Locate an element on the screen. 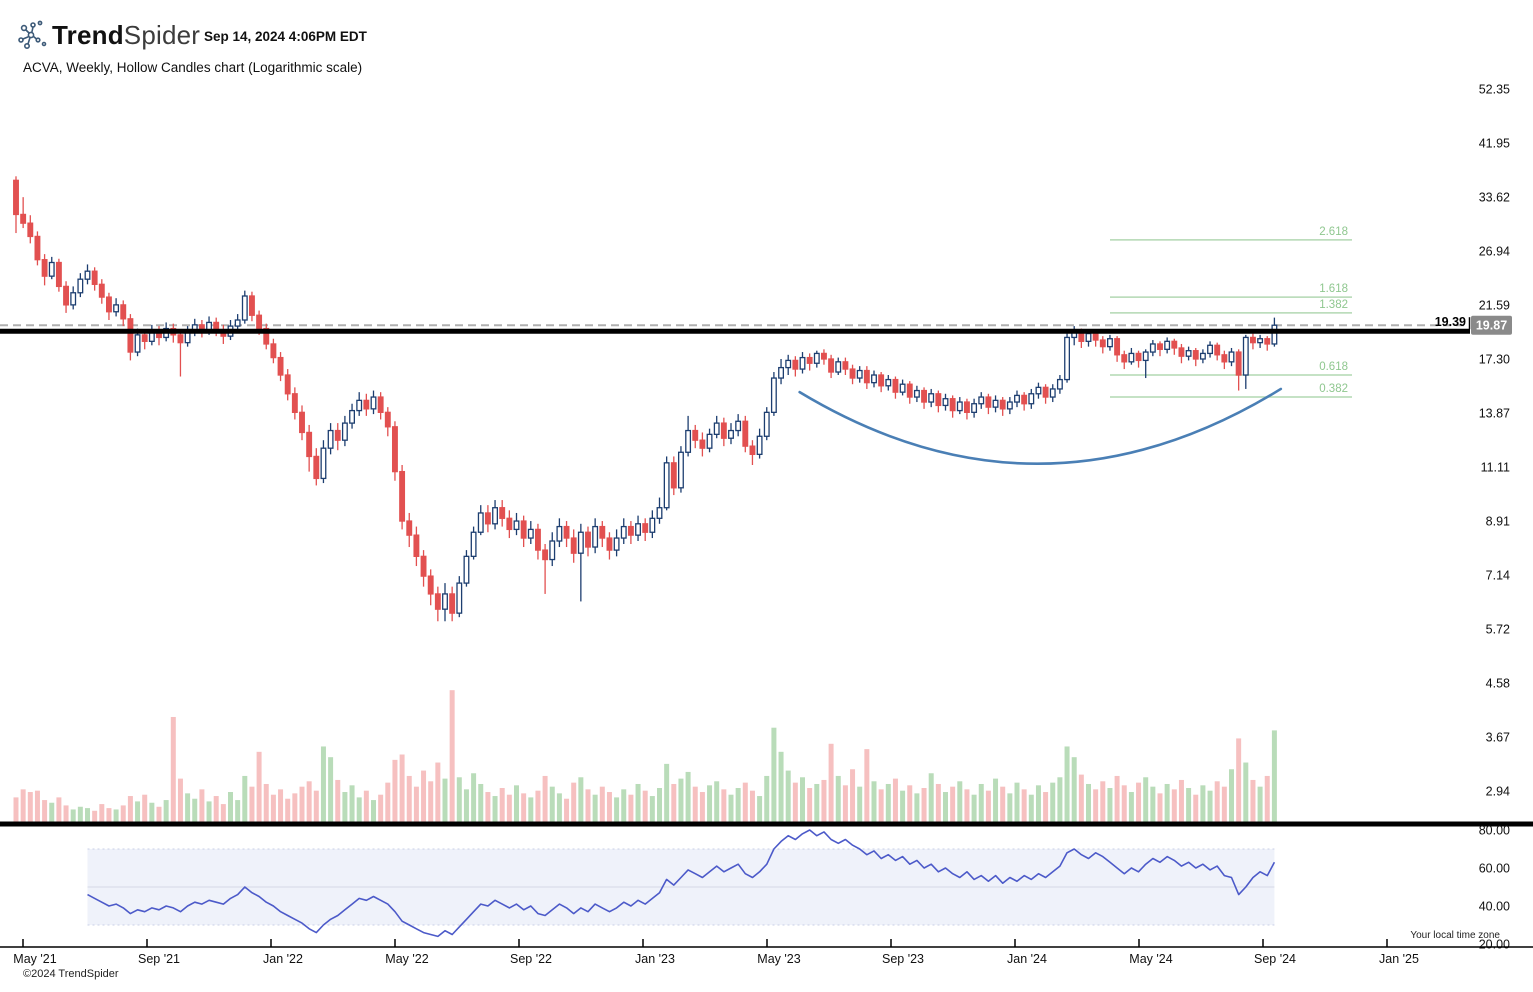  fib-level-label: 2.618 is located at coordinates (1333, 232).